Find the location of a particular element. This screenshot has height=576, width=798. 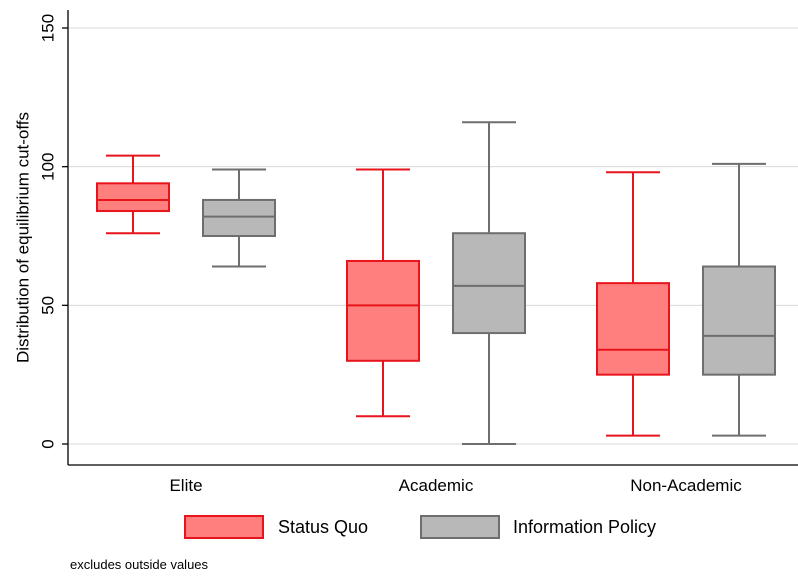

y-axis-ticks: 0 50 100 150 is located at coordinates (53, 231).